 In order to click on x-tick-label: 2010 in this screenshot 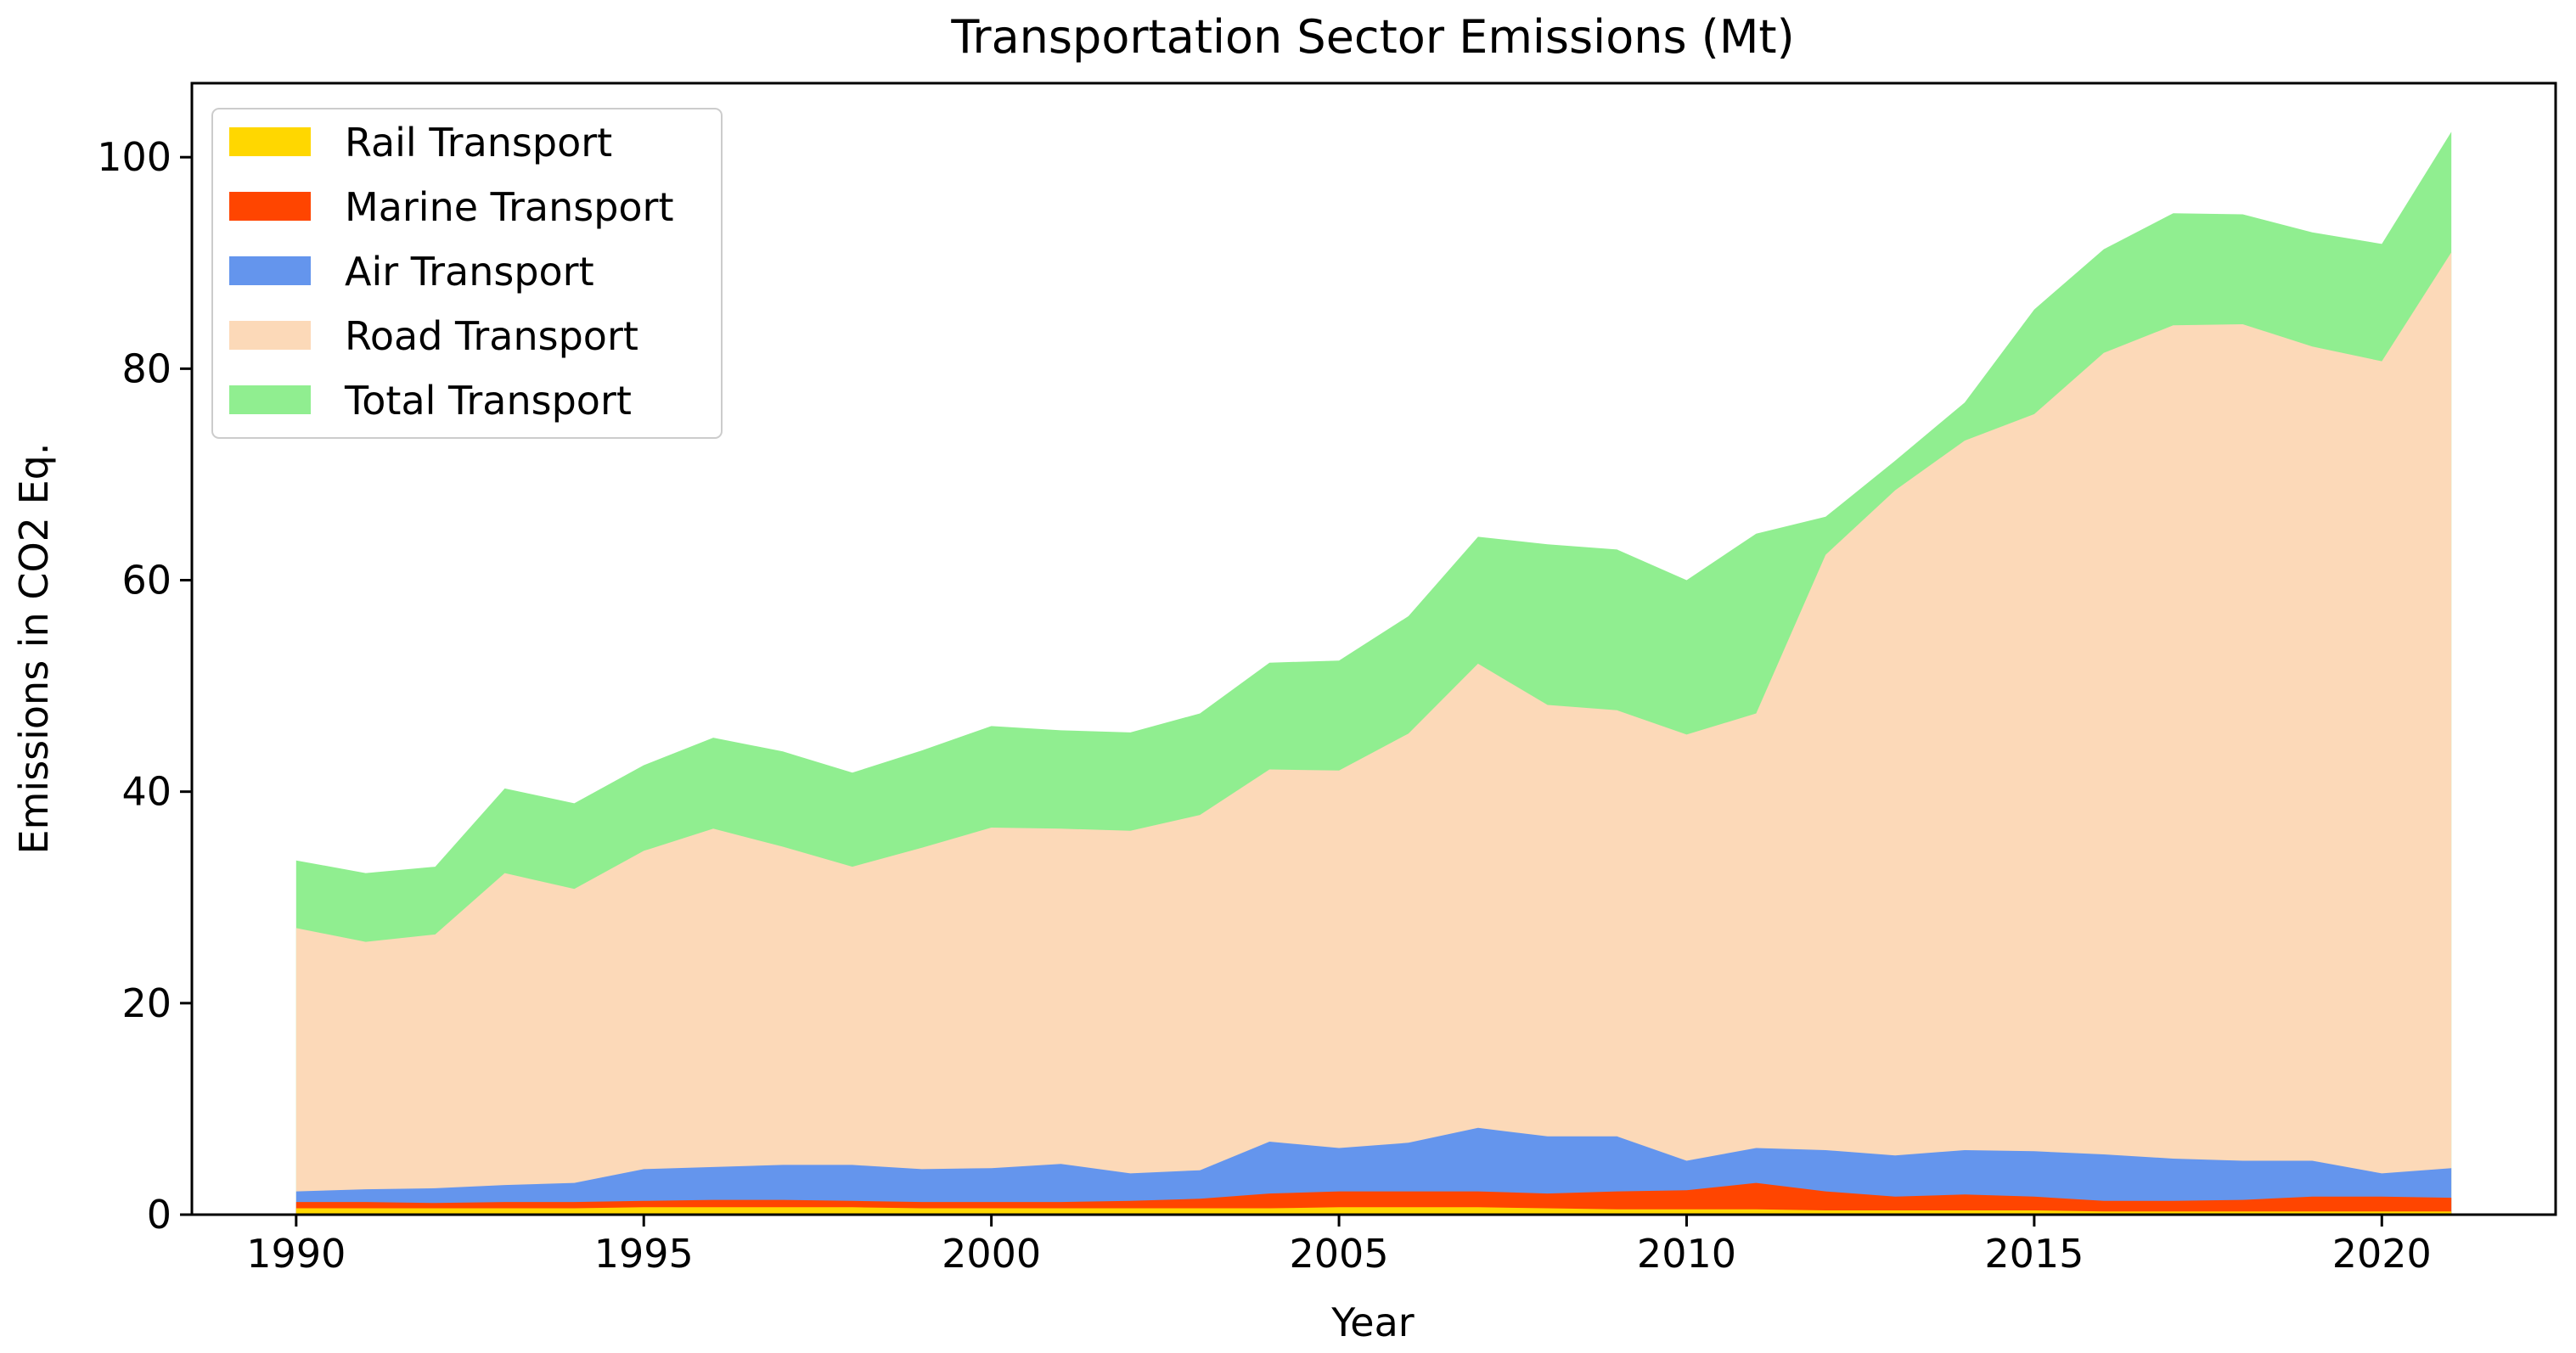, I will do `click(1686, 1254)`.